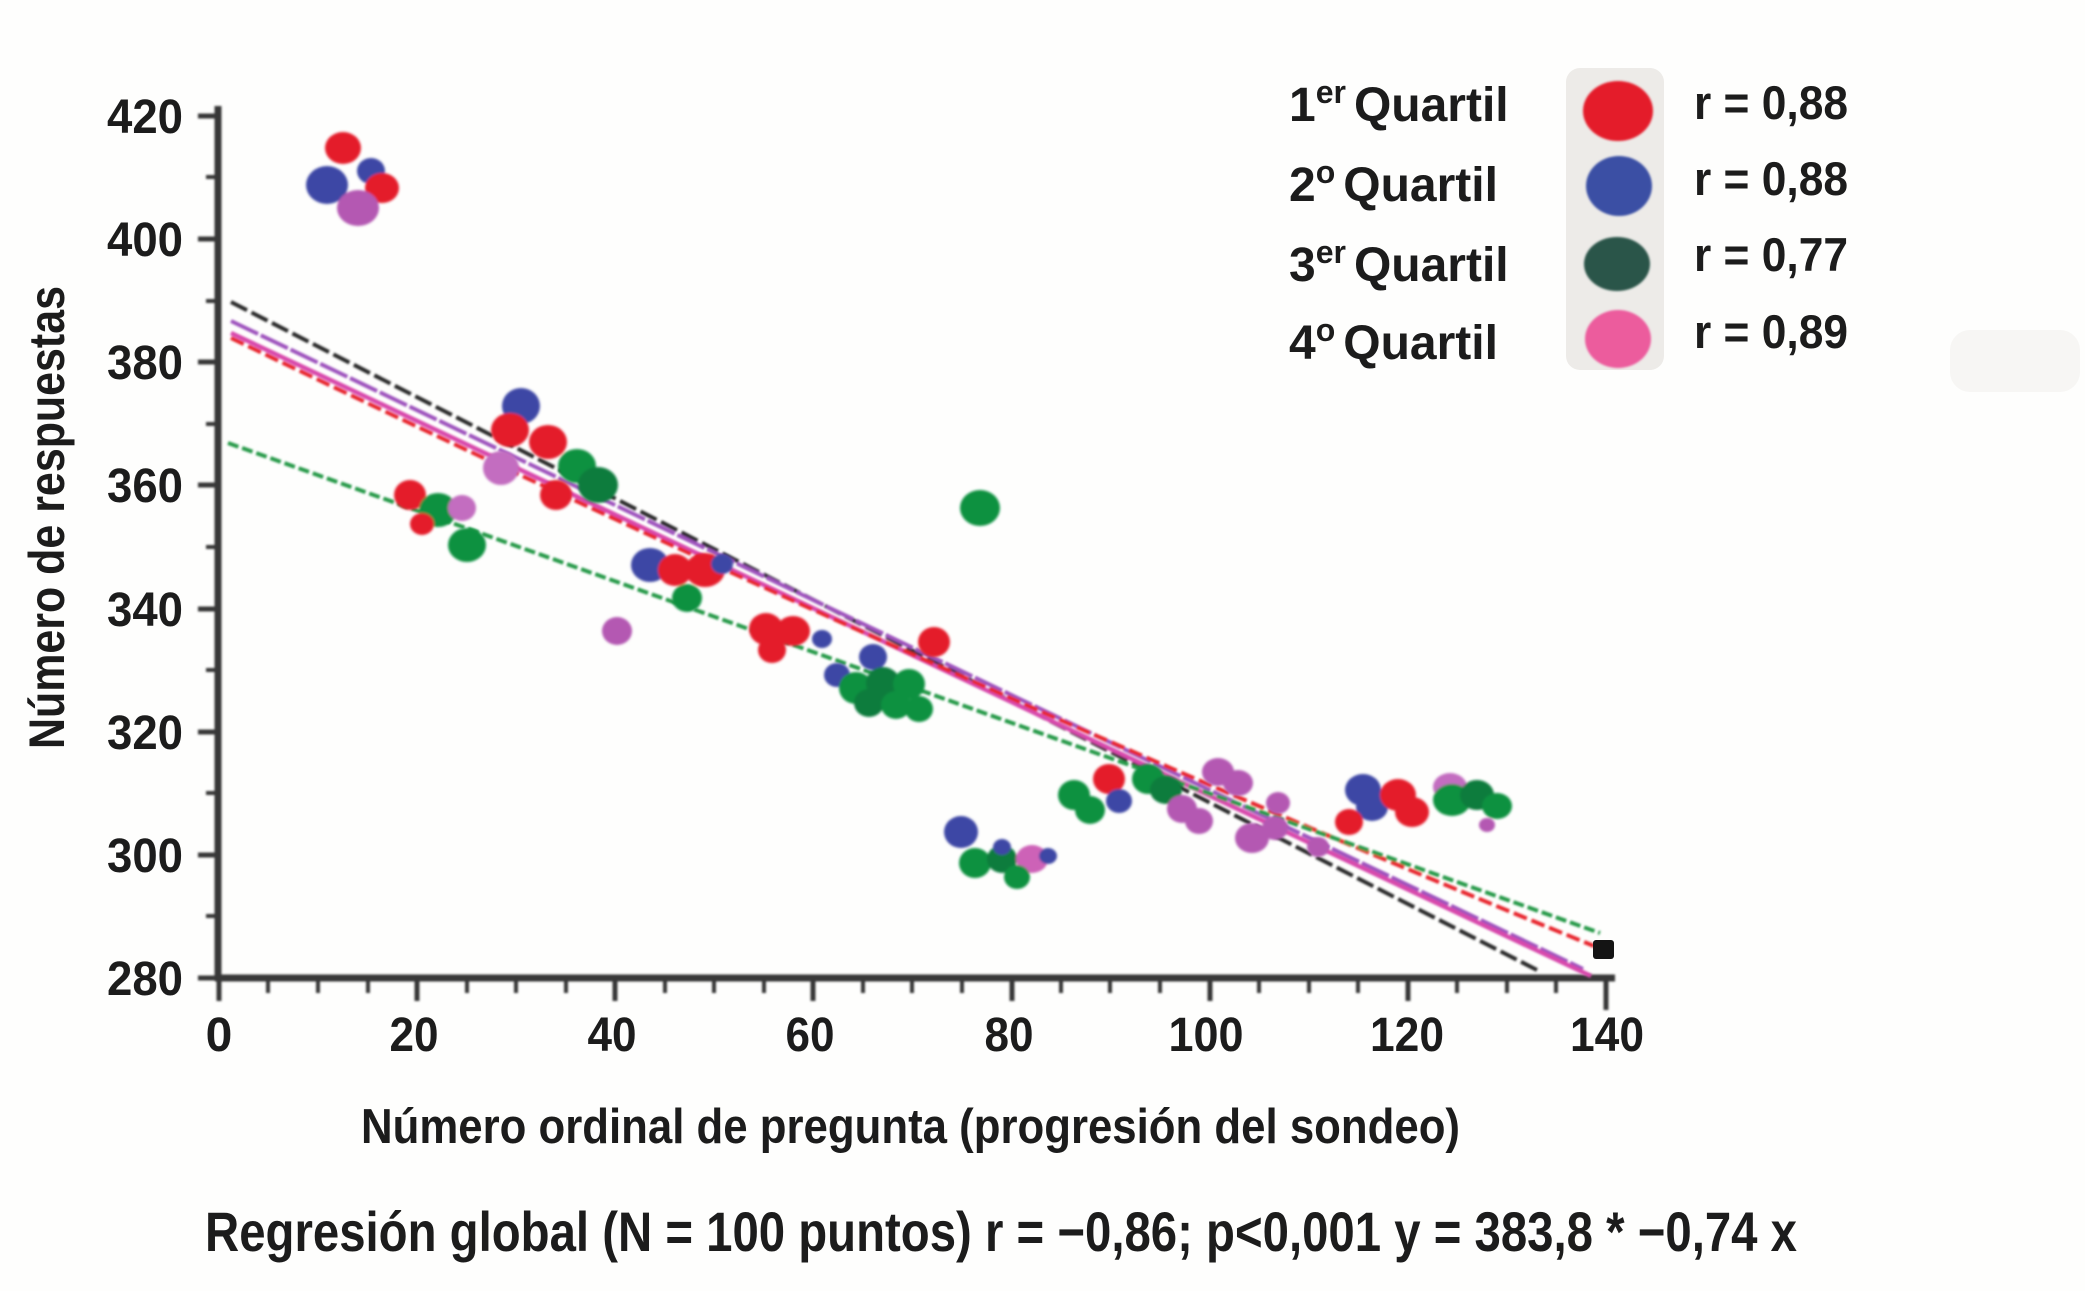 Image resolution: width=2085 pixels, height=1291 pixels. Describe the element at coordinates (1407, 1035) in the screenshot. I see `svg-text: 120` at that location.